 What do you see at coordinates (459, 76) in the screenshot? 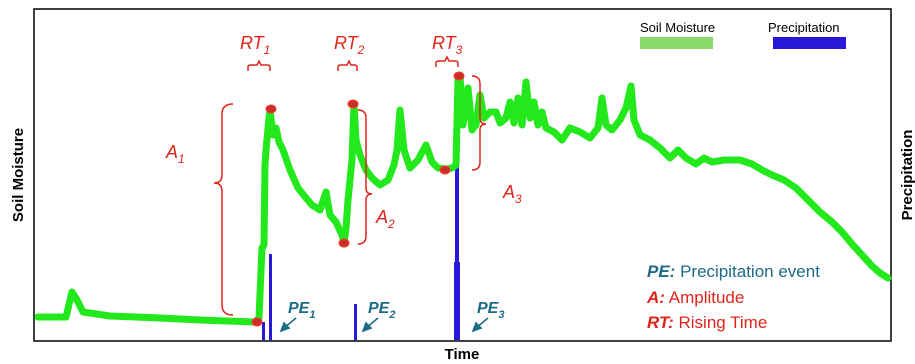
I see `marker-pe3-peak` at bounding box center [459, 76].